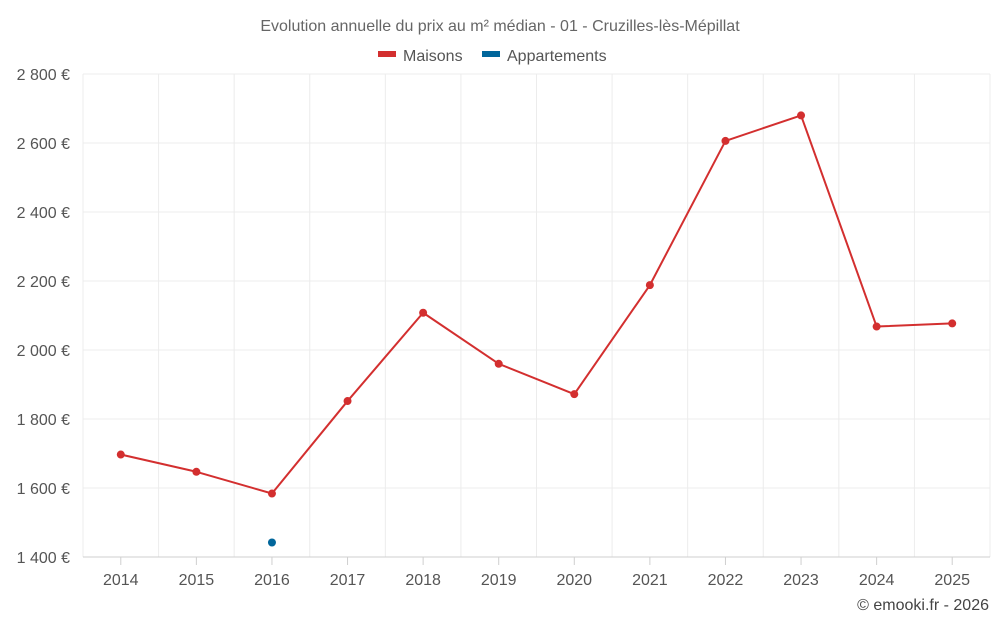  Describe the element at coordinates (923, 605) in the screenshot. I see `credit-text: © emooki.fr - 2026` at that location.